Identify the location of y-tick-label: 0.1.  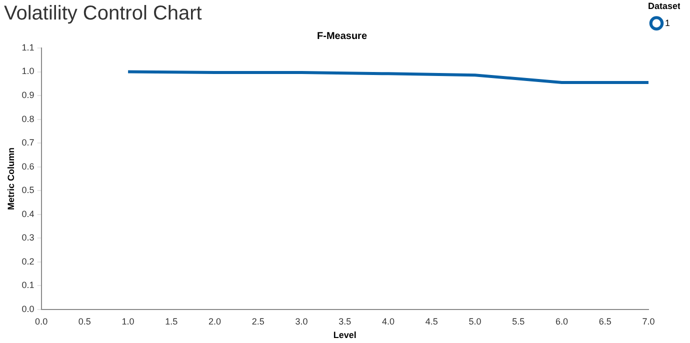
(28, 285).